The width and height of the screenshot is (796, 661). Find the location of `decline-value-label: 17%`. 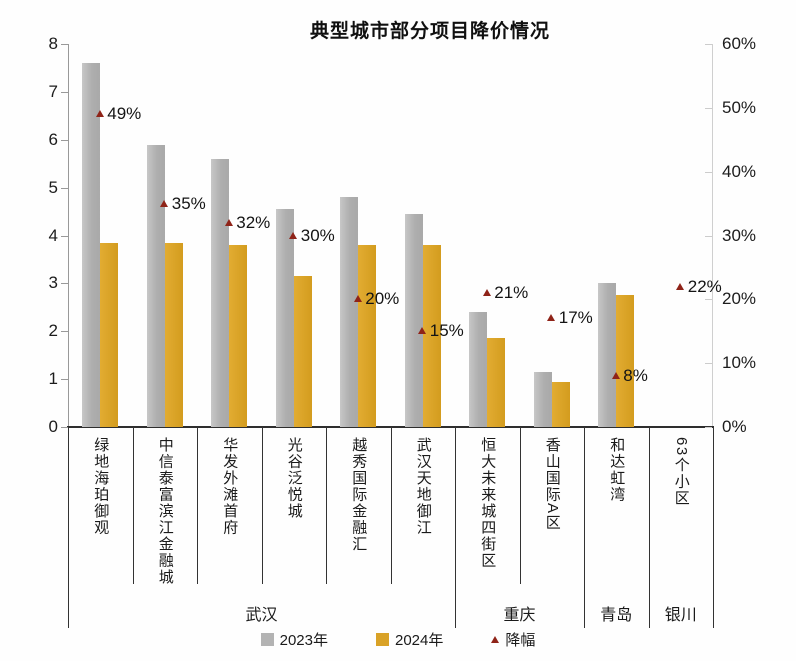

decline-value-label: 17% is located at coordinates (575, 318).